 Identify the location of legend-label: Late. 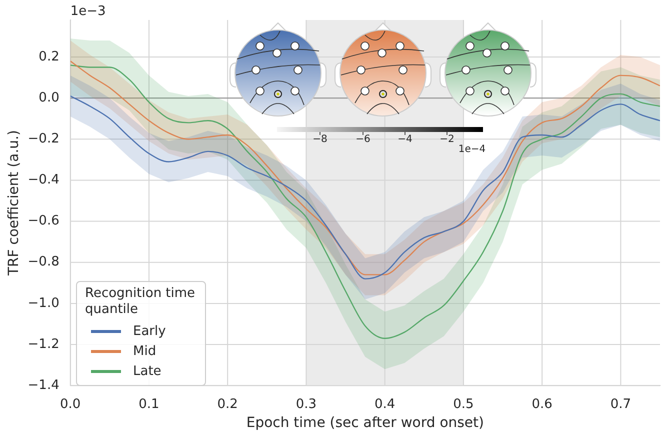
(147, 371).